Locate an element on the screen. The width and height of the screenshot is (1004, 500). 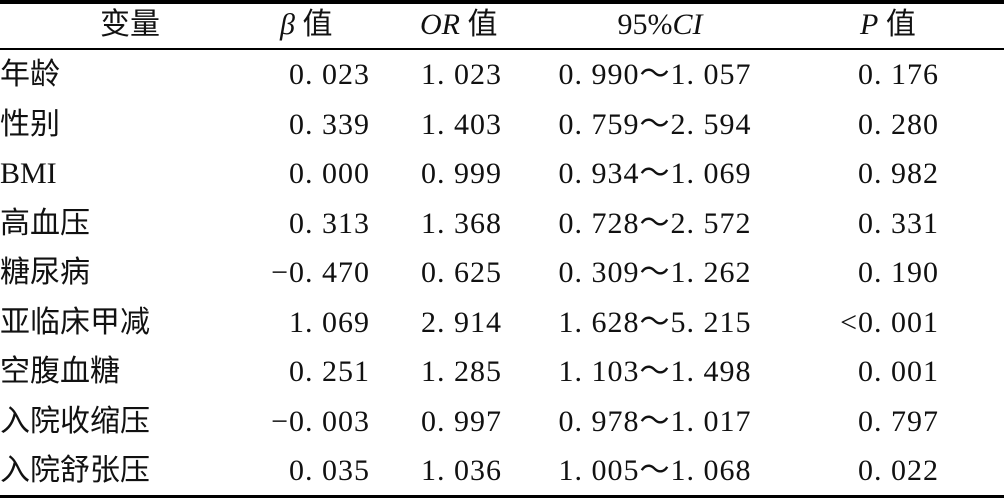
table-row: 入院收缩压 −0. 003 0. 997 0. 978～1. 017 0. 797 is located at coordinates (502, 422).